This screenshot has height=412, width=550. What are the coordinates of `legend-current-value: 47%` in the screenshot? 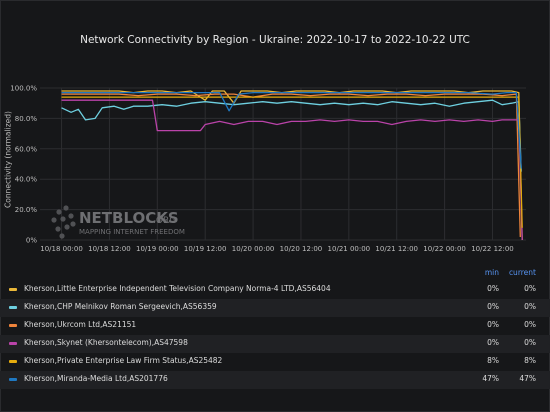 It's located at (527, 378).